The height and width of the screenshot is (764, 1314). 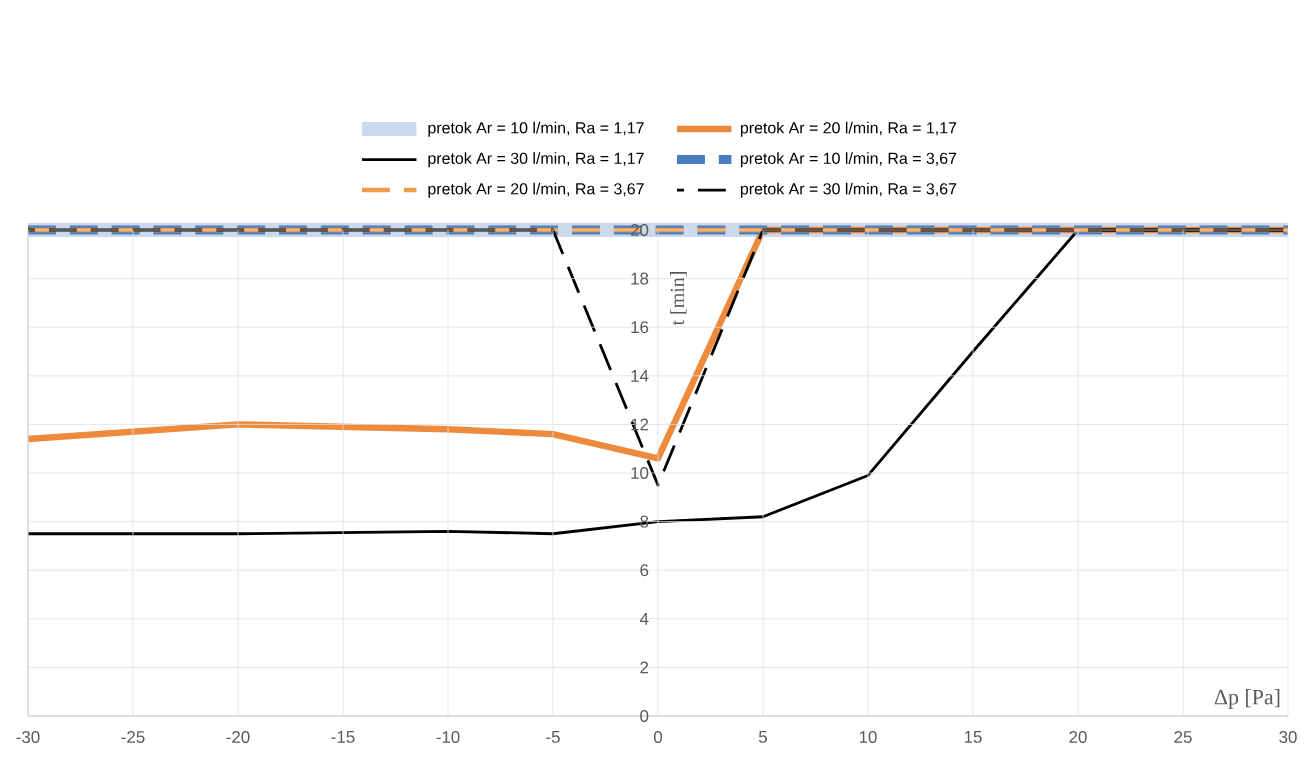 What do you see at coordinates (448, 737) in the screenshot?
I see `x-tick-label: -10` at bounding box center [448, 737].